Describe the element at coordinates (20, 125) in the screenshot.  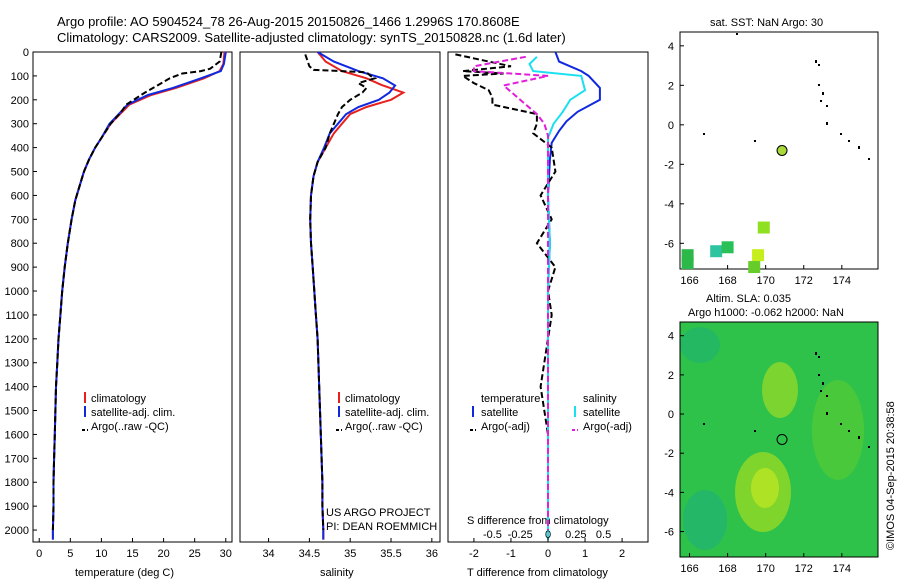
I see `depth-tick-label-3: 300` at that location.